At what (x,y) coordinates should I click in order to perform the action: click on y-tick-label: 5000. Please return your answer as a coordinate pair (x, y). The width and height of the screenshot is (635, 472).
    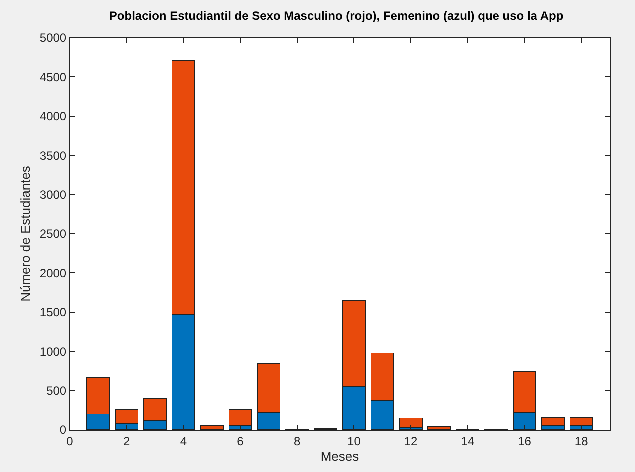
    Looking at the image, I should click on (53, 38).